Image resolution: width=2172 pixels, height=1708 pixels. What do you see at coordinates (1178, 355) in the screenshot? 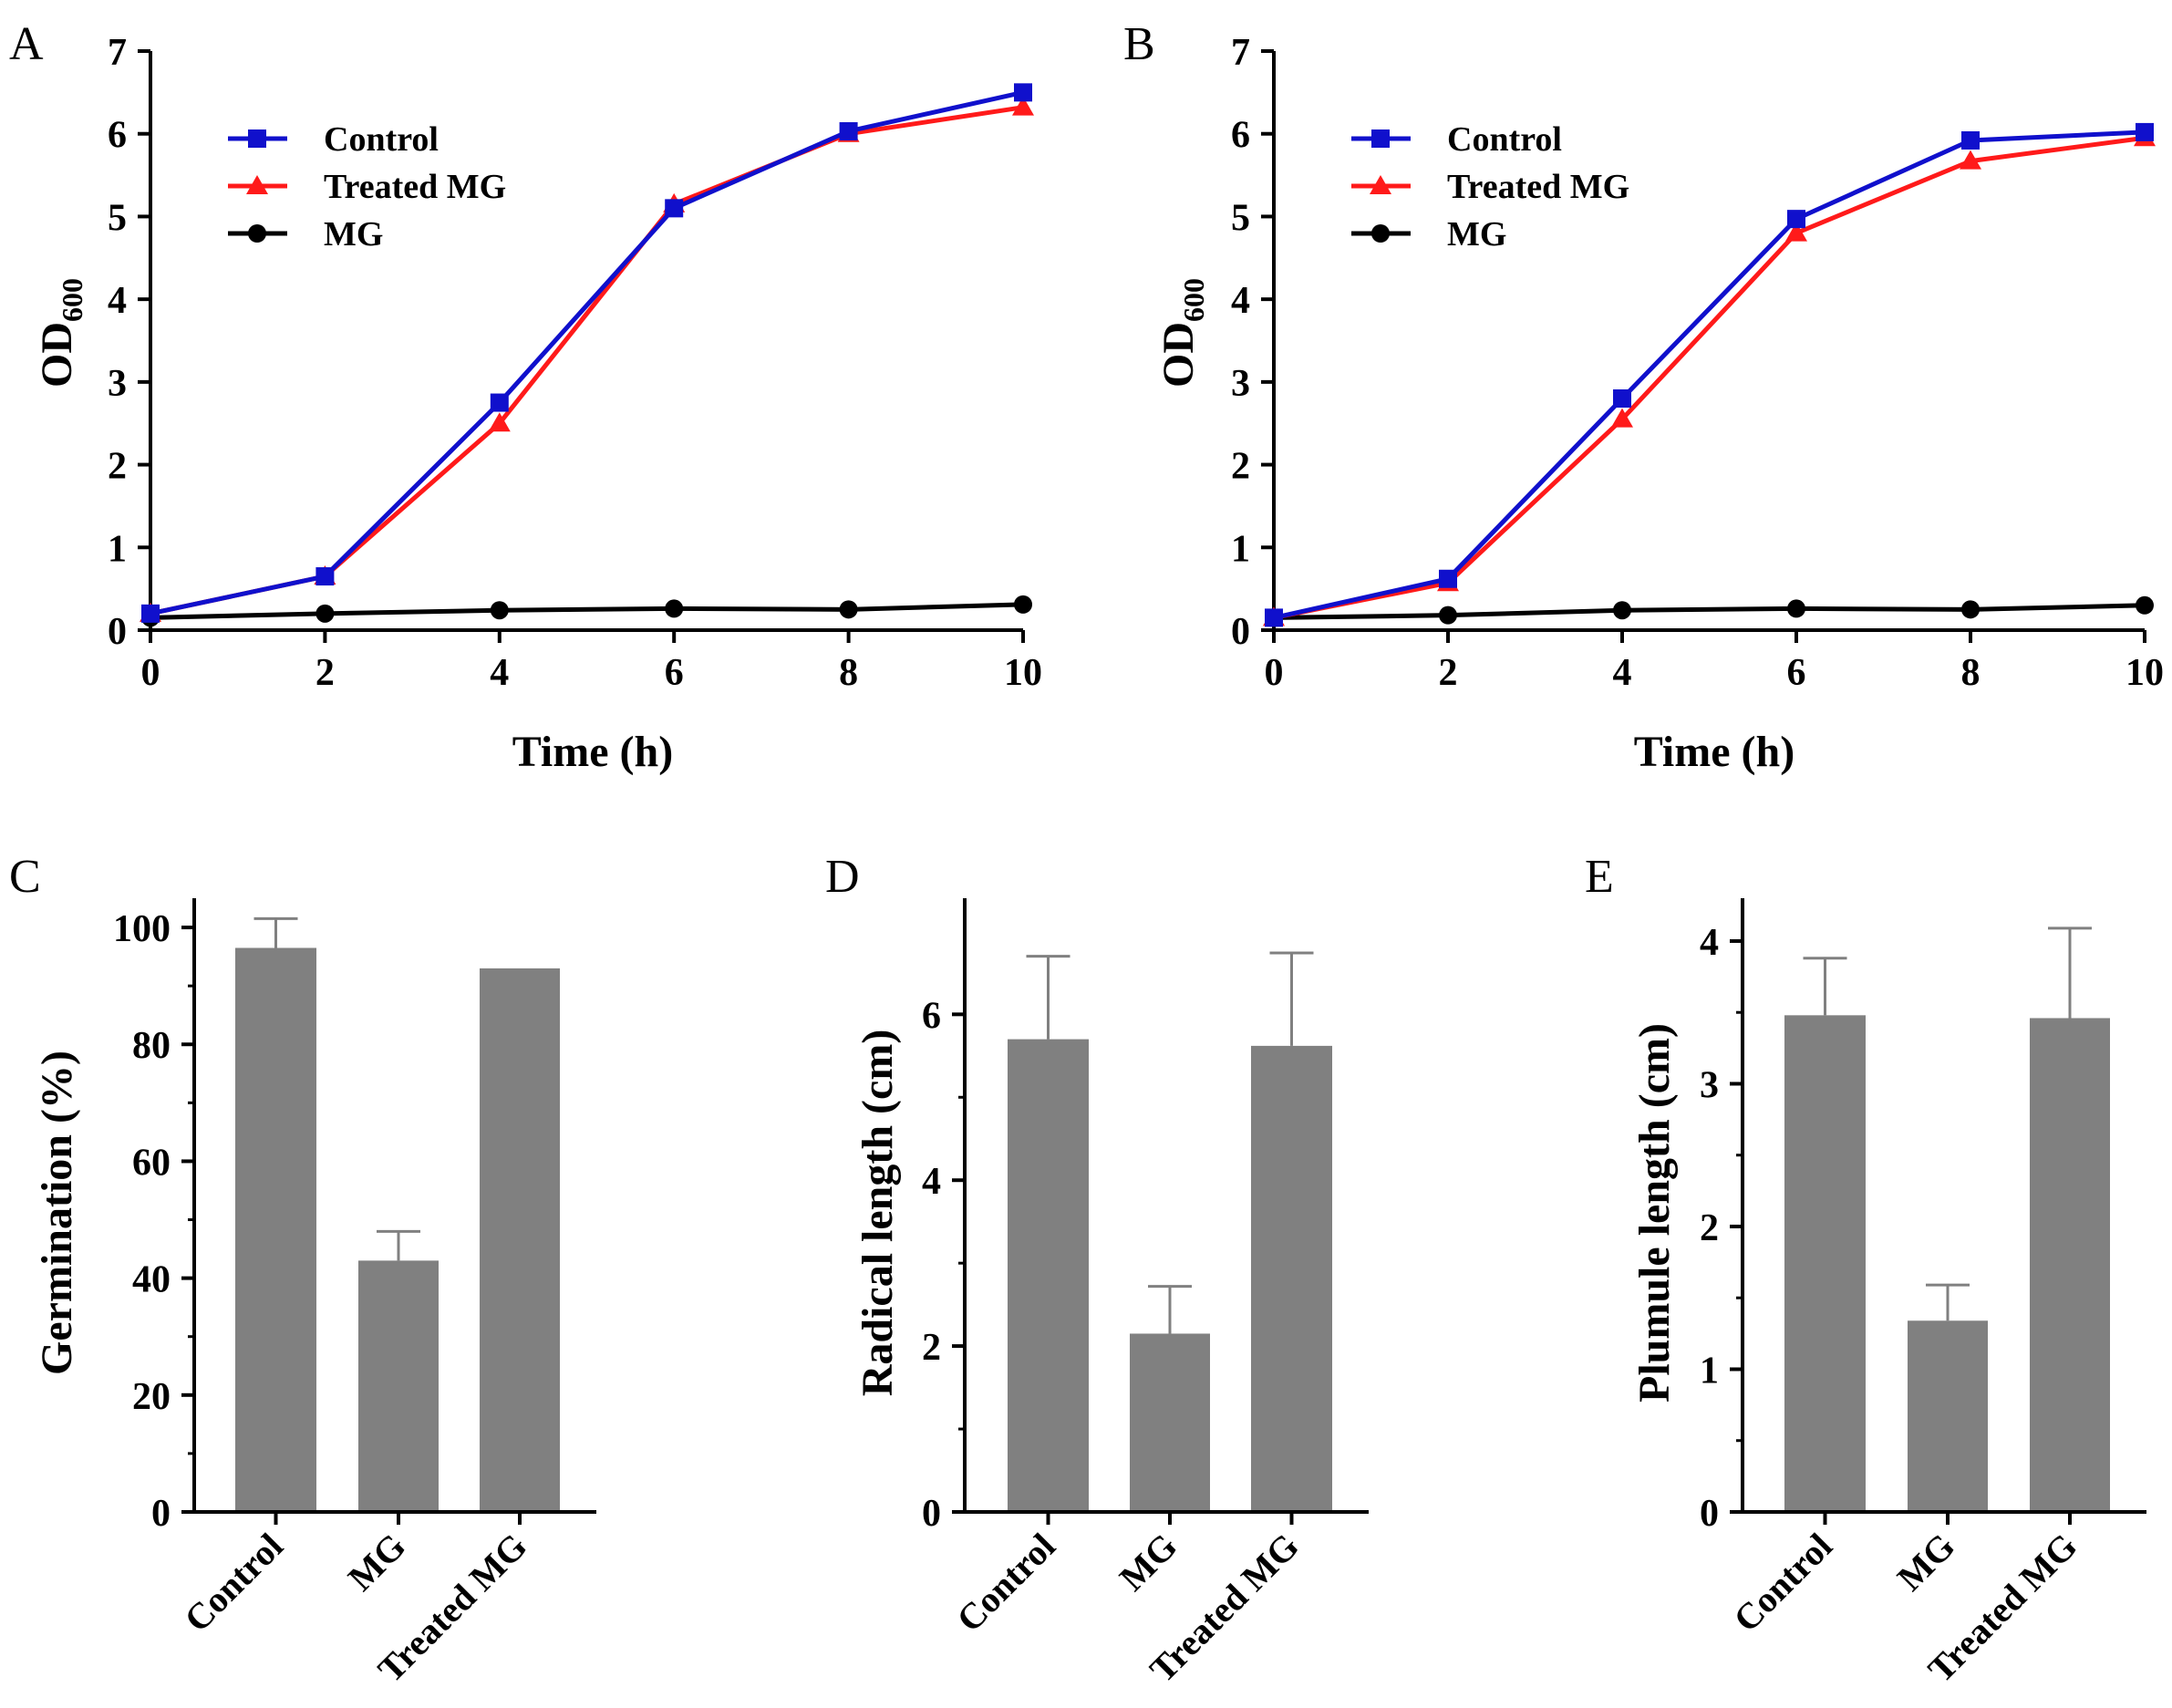
I see `y-axis-title-main: OD` at bounding box center [1178, 355].